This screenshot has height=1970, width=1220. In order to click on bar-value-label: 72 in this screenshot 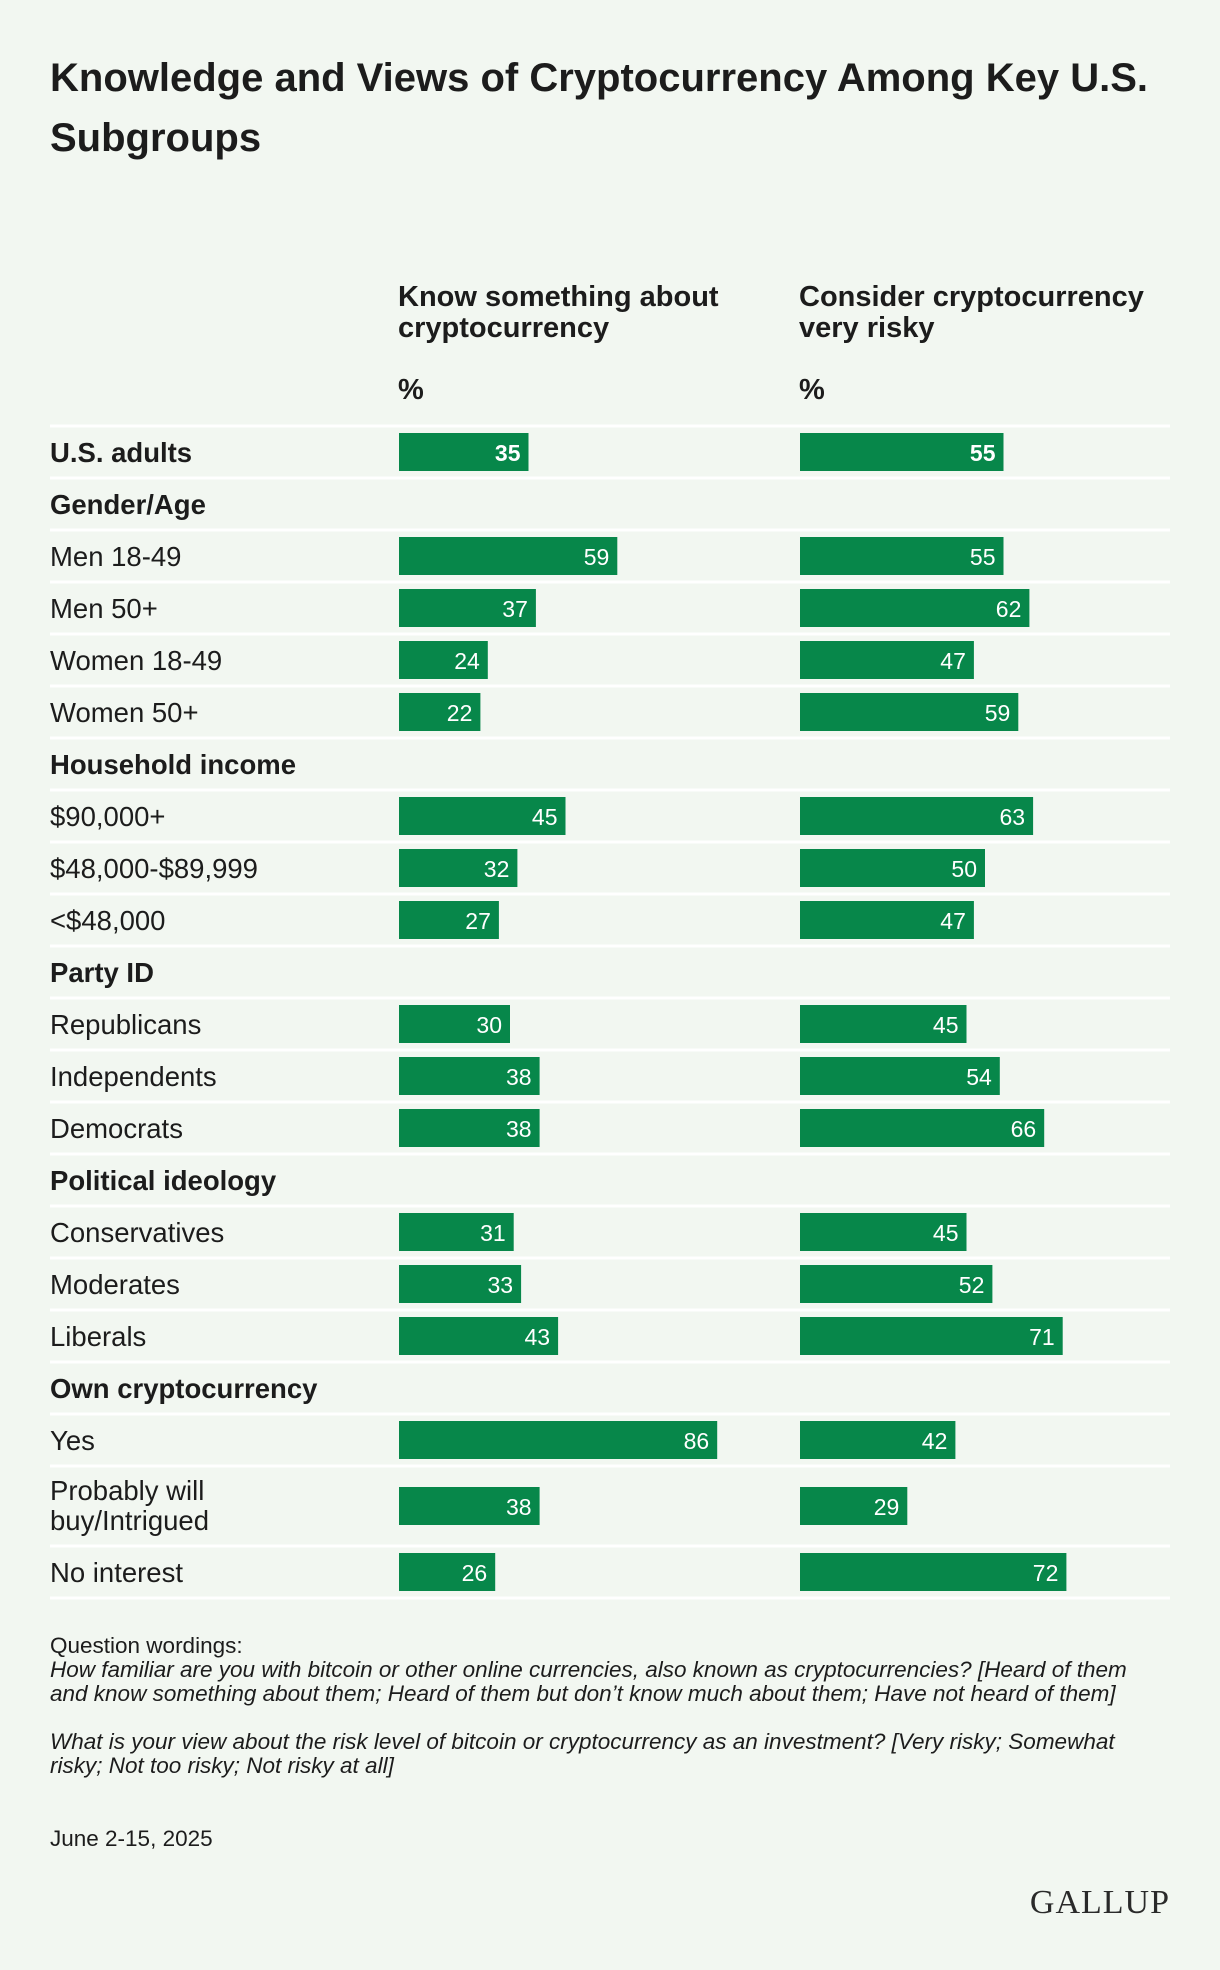, I will do `click(1046, 1573)`.